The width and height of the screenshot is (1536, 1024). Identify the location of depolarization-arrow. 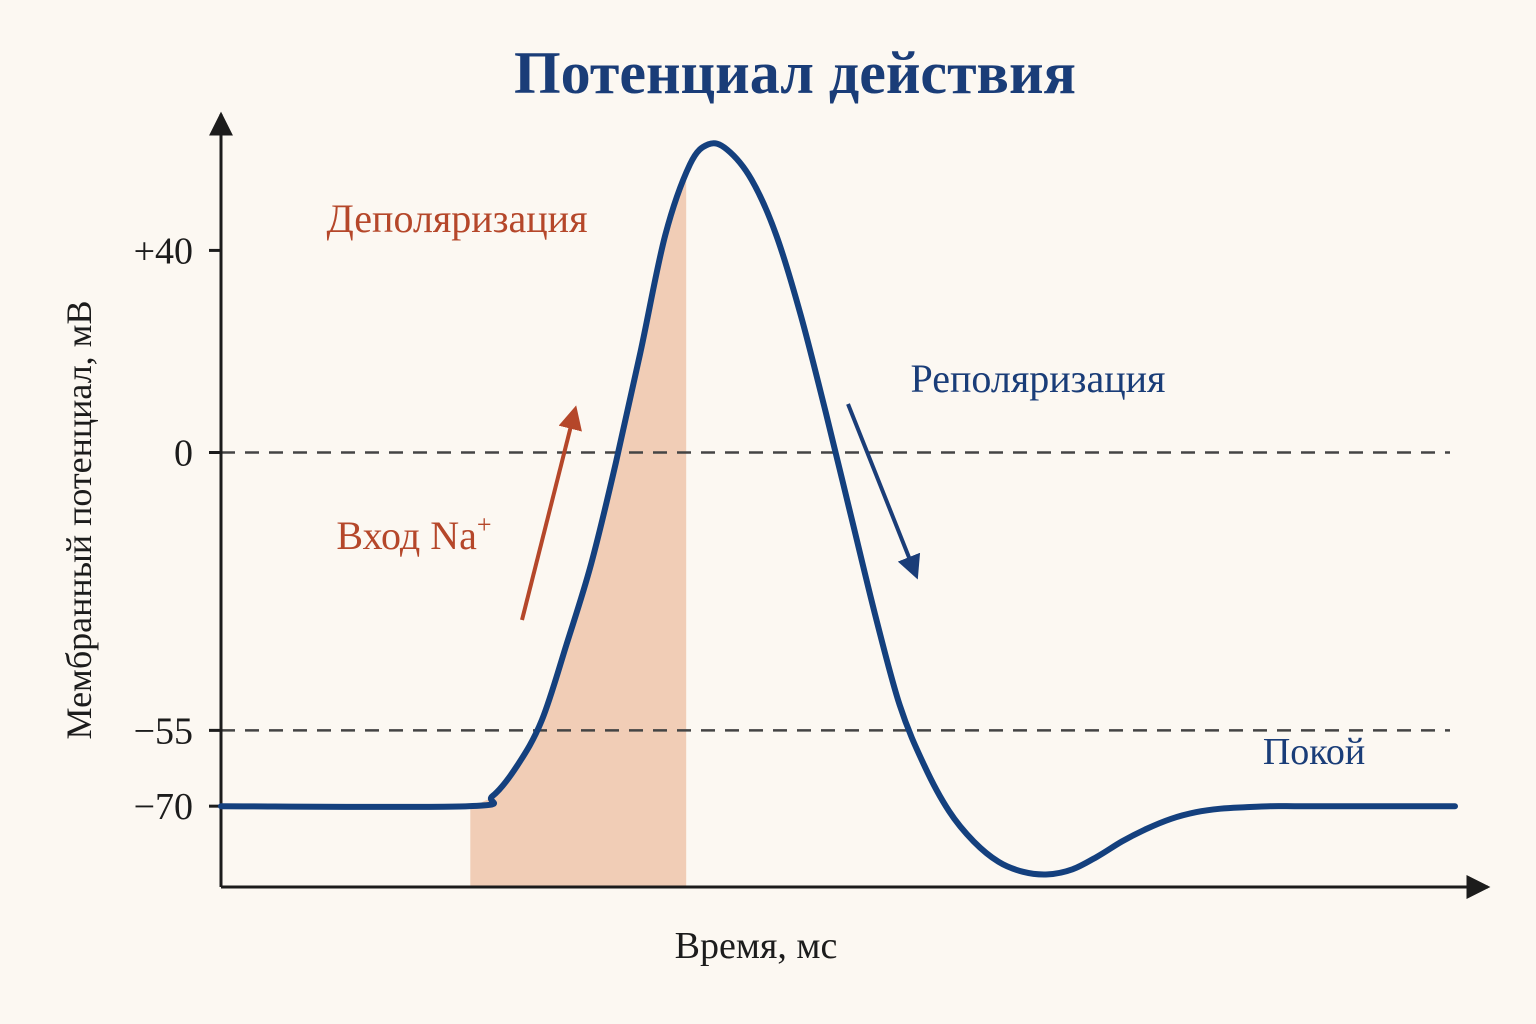
(551, 513).